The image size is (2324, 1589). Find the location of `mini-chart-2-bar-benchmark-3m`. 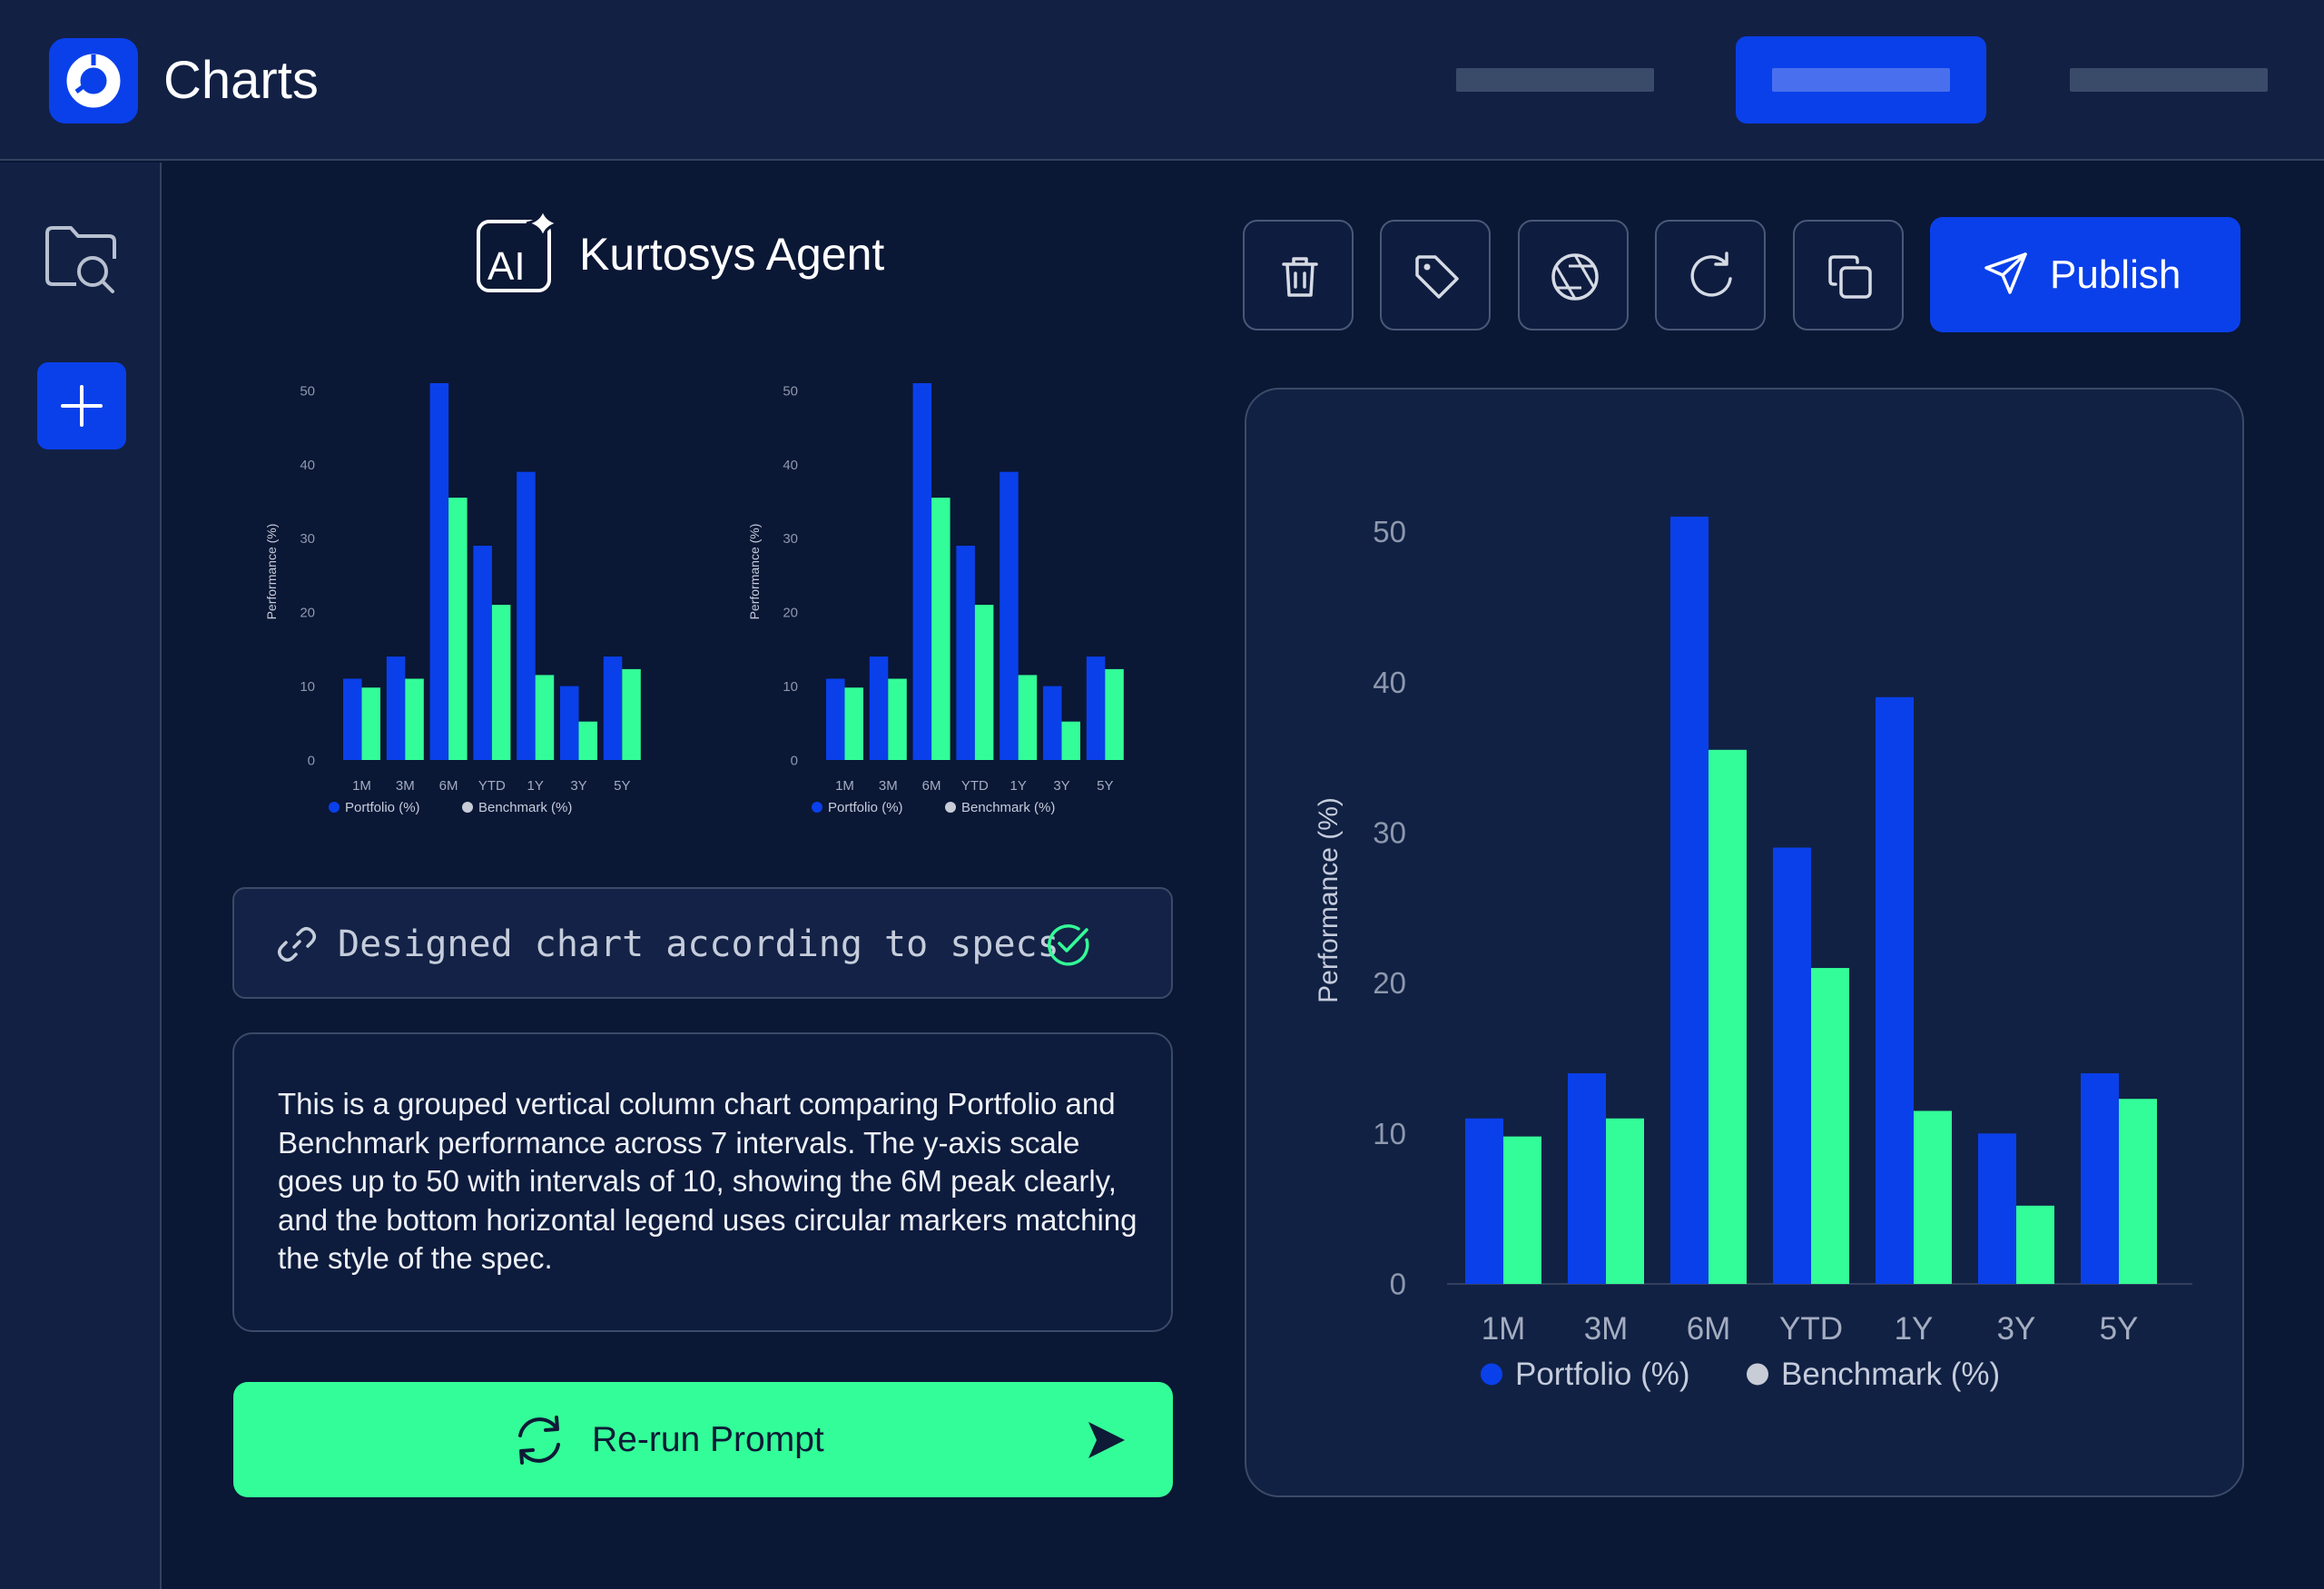

mini-chart-2-bar-benchmark-3m is located at coordinates (897, 719).